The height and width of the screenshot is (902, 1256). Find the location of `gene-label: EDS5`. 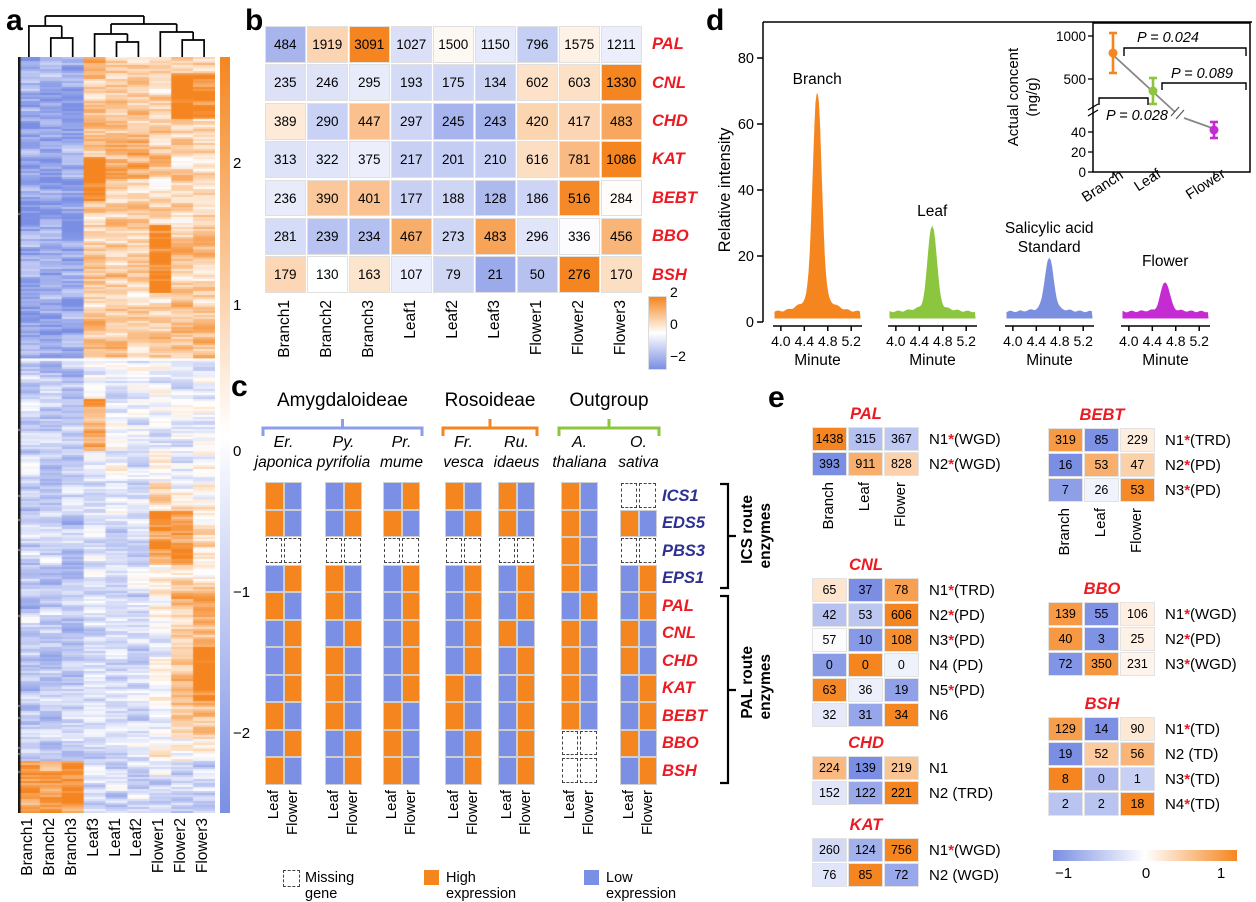

gene-label: EDS5 is located at coordinates (684, 523).